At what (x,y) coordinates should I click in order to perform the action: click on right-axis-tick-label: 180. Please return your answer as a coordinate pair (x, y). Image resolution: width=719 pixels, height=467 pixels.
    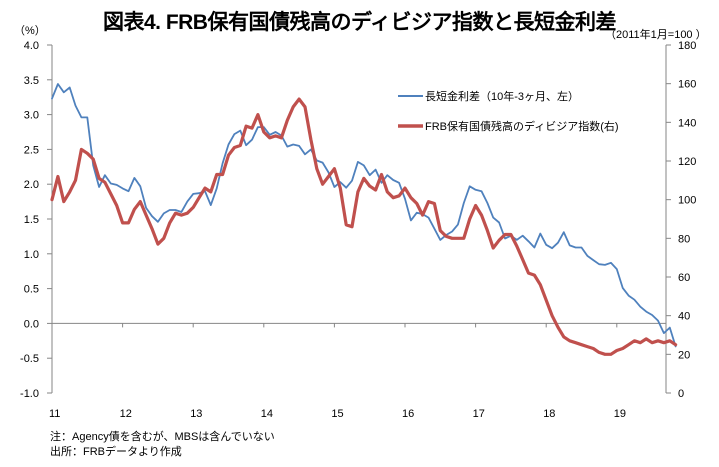
    Looking at the image, I should click on (687, 46).